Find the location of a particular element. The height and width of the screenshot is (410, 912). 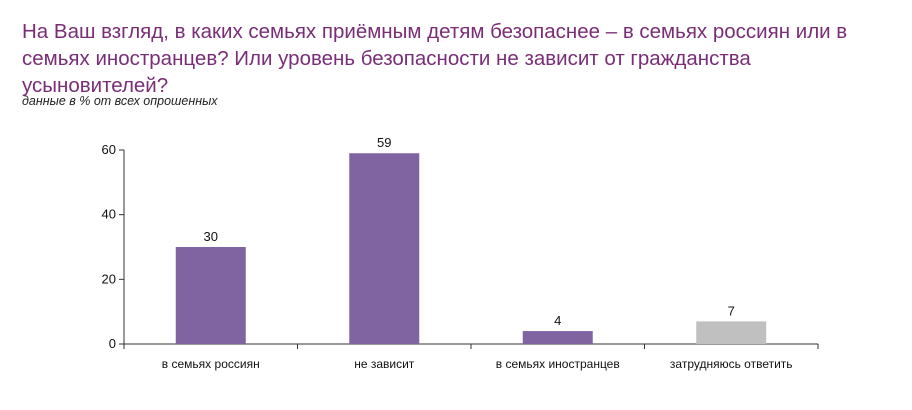

y-tick-label: 60 is located at coordinates (109, 149).